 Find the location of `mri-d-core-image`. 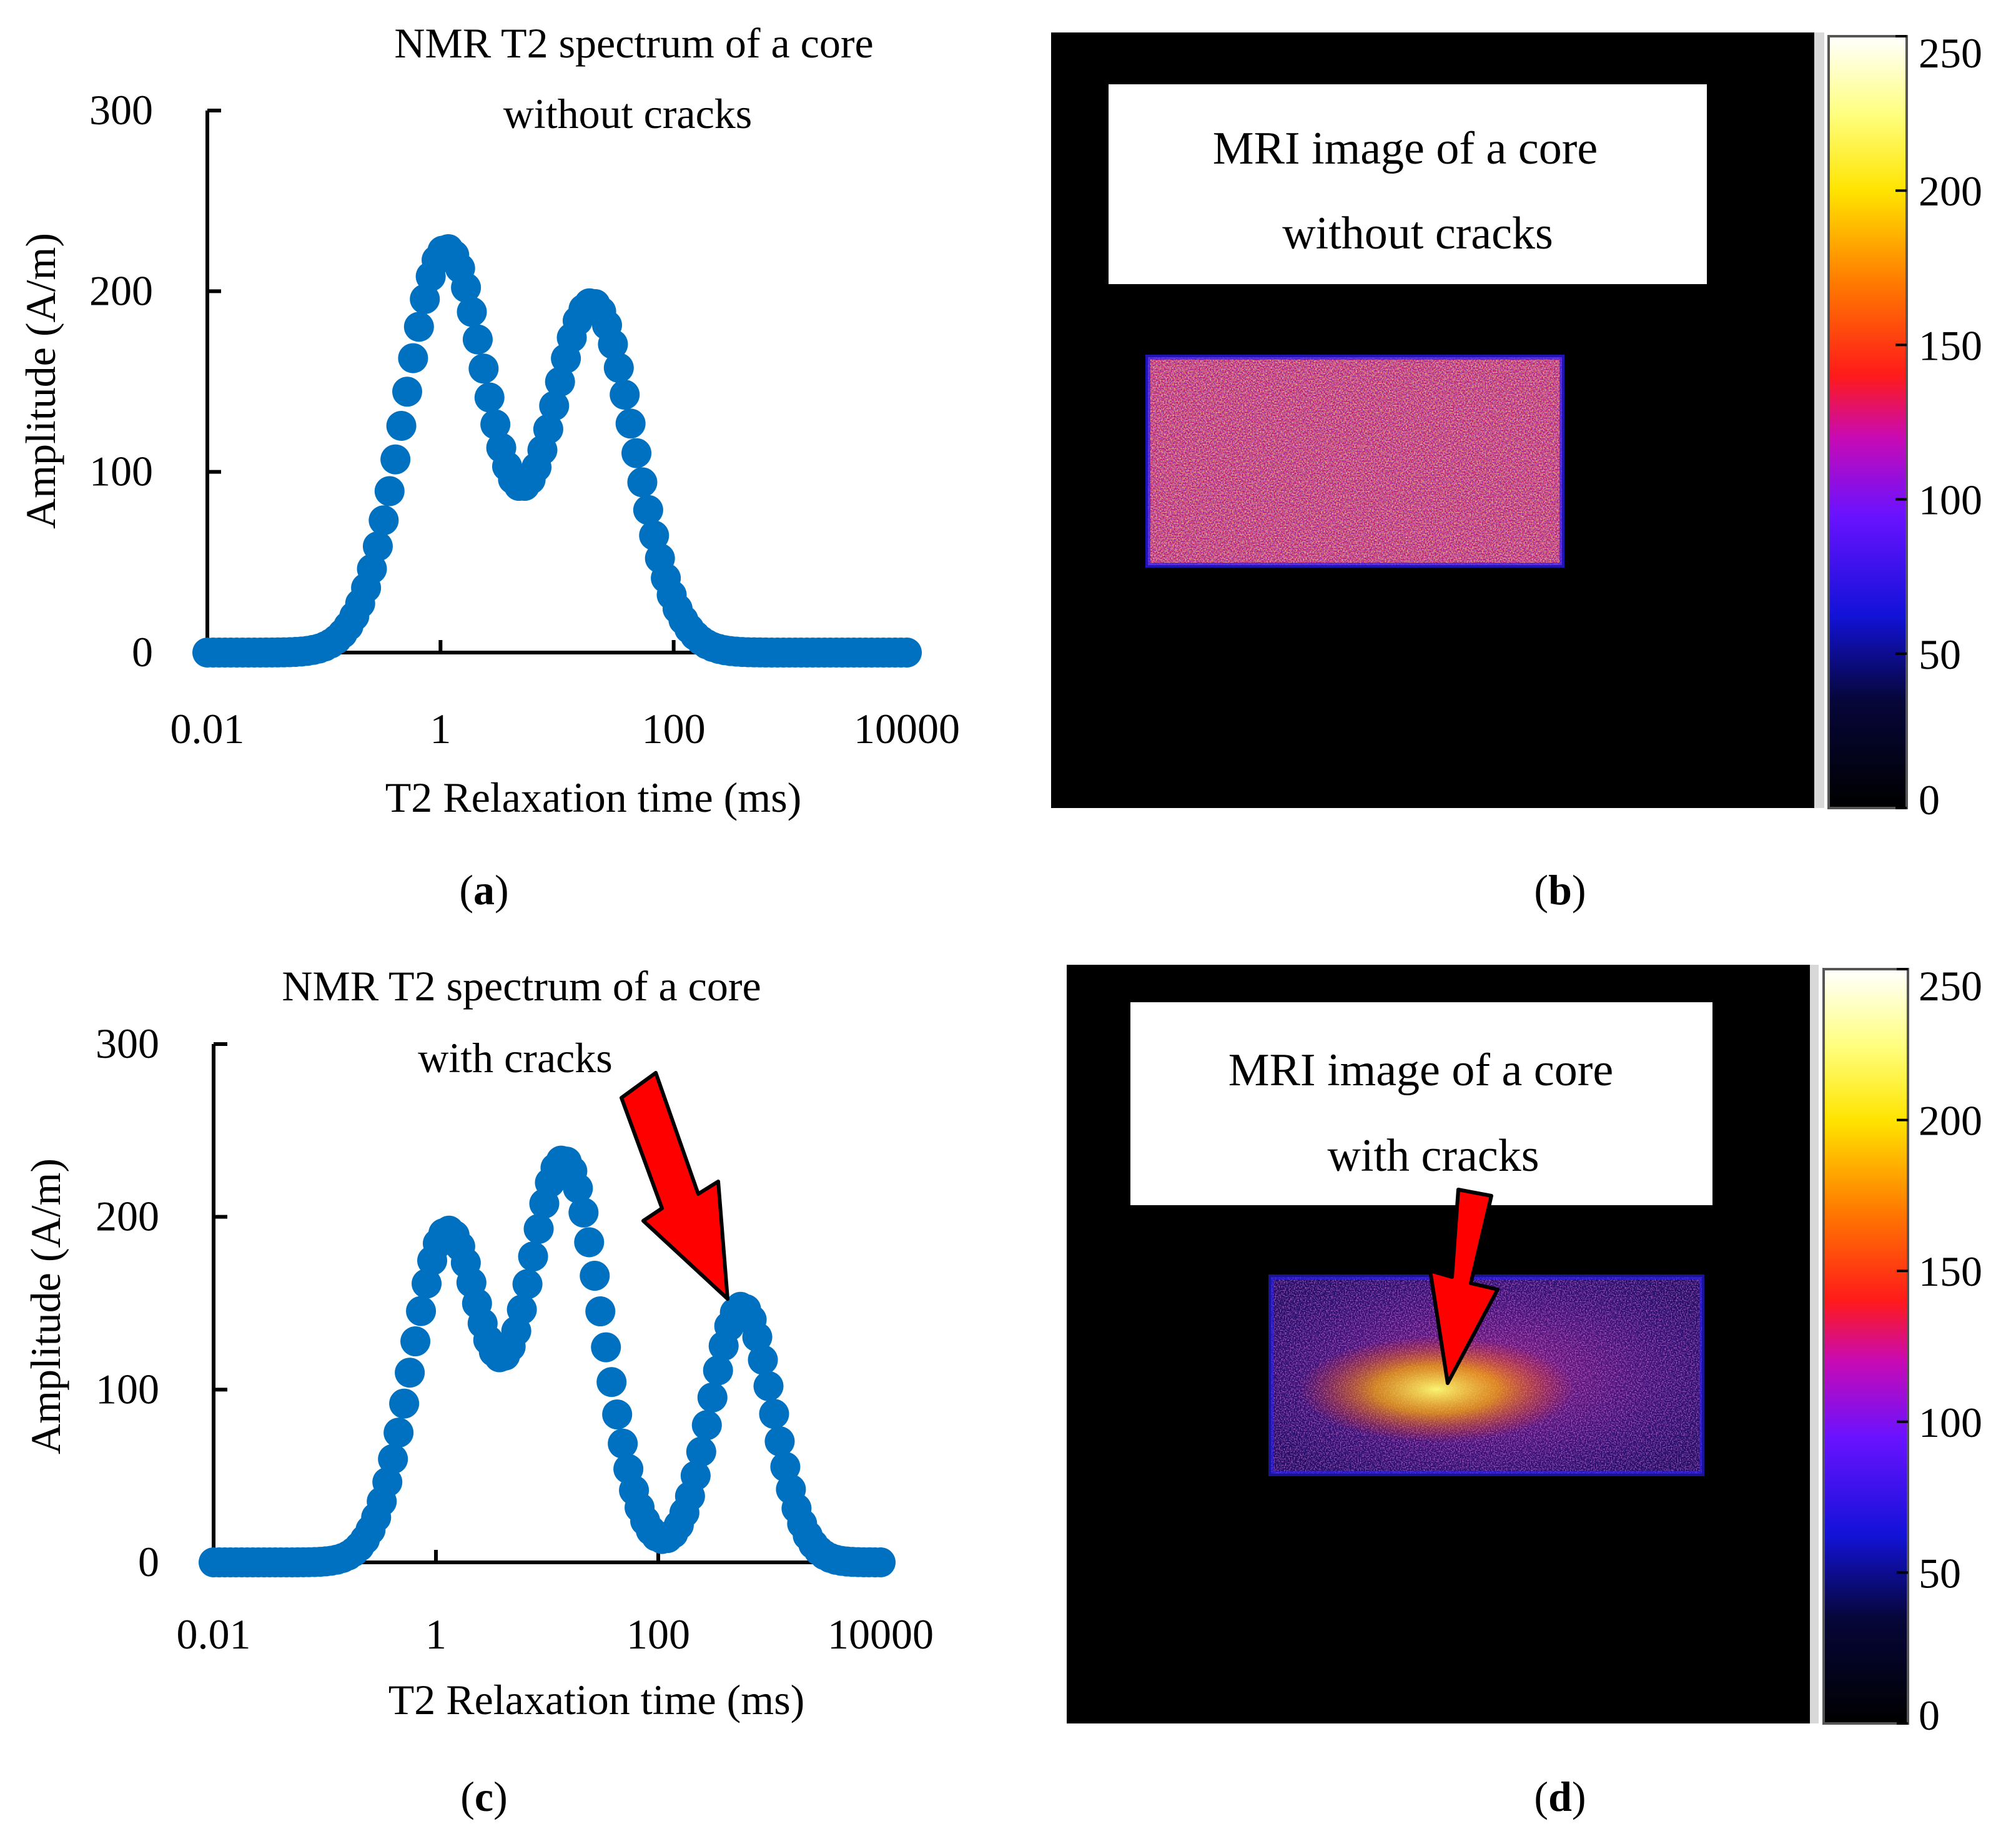

mri-d-core-image is located at coordinates (1486, 1375).